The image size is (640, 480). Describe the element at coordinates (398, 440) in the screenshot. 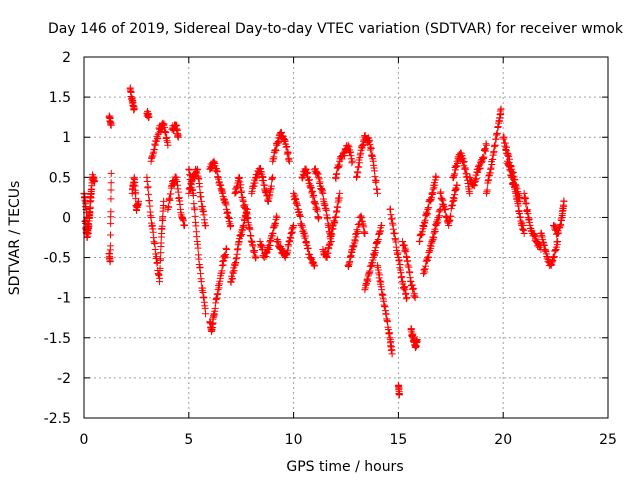

I see `x-tick-label: 15` at that location.